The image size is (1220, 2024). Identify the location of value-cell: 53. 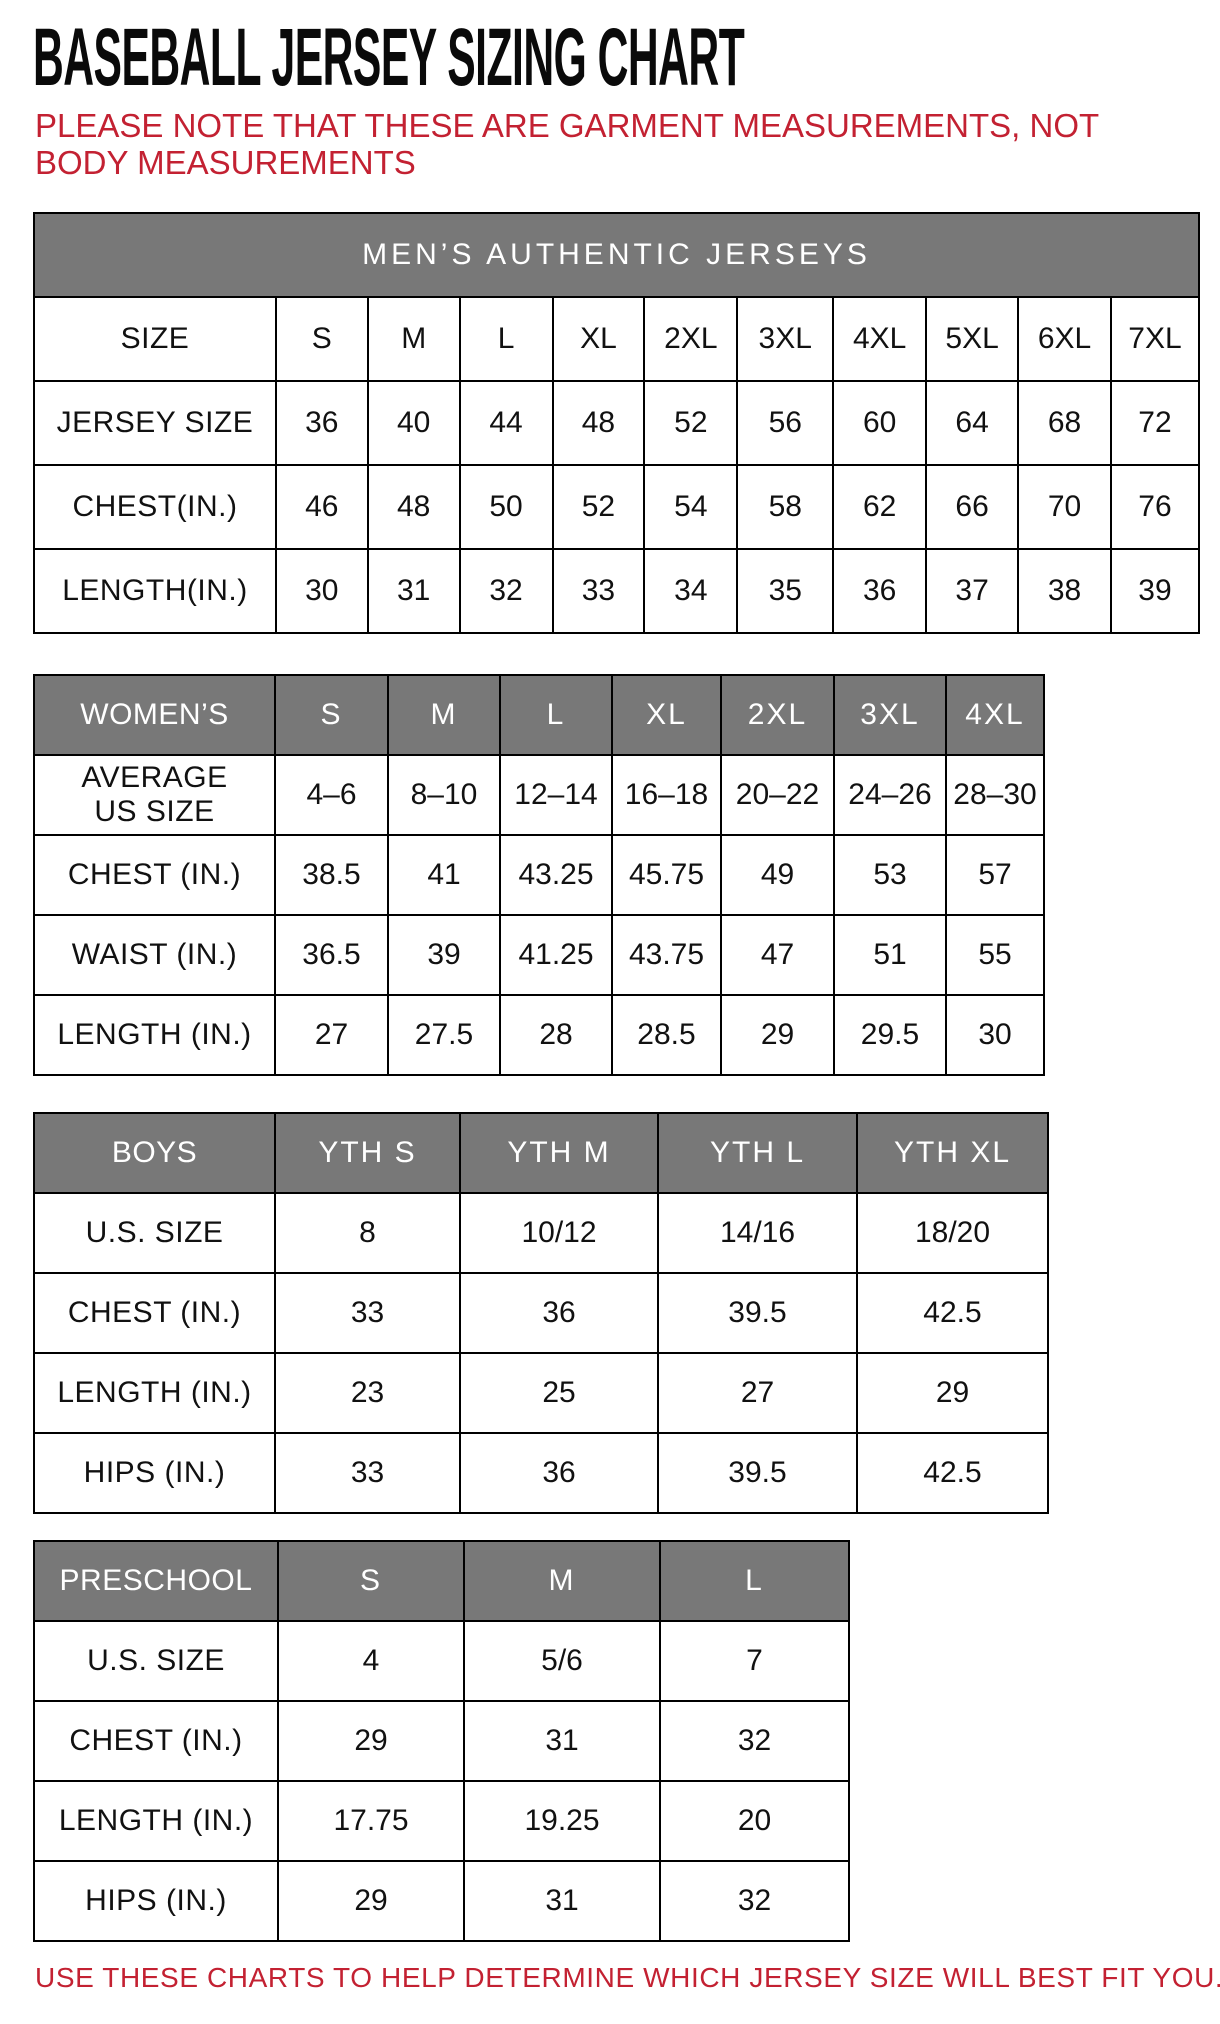
(890, 874).